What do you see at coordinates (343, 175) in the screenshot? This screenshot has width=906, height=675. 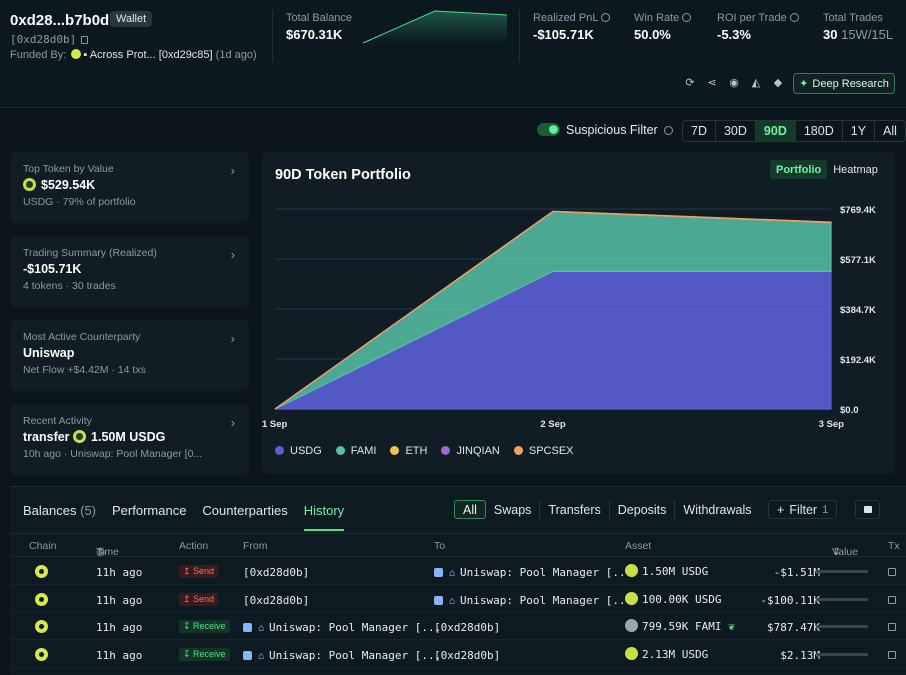 I see `chart-title: 90D Token Portfolio` at bounding box center [343, 175].